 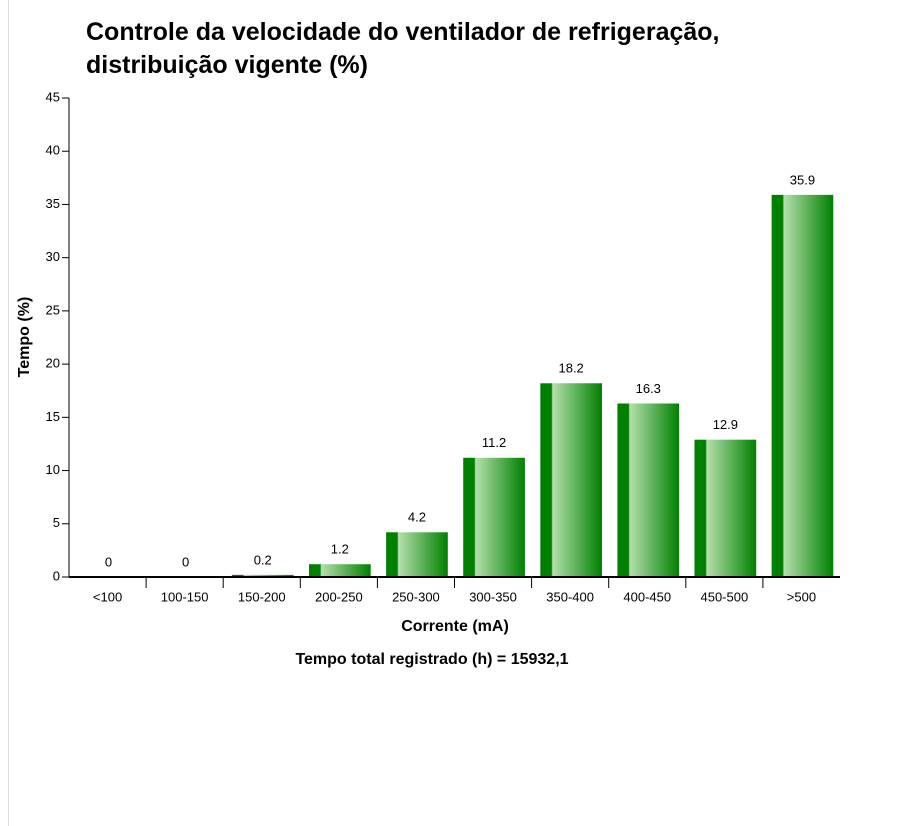 I want to click on y-tick-label: 25, so click(x=53, y=309).